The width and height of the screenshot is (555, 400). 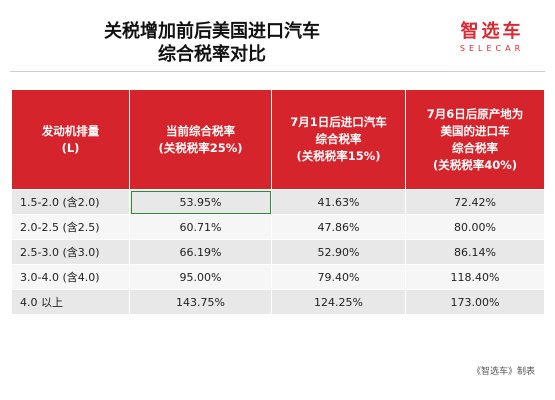 I want to click on cell-displacement: 1.5-2.0 (含2.0), so click(x=70, y=202).